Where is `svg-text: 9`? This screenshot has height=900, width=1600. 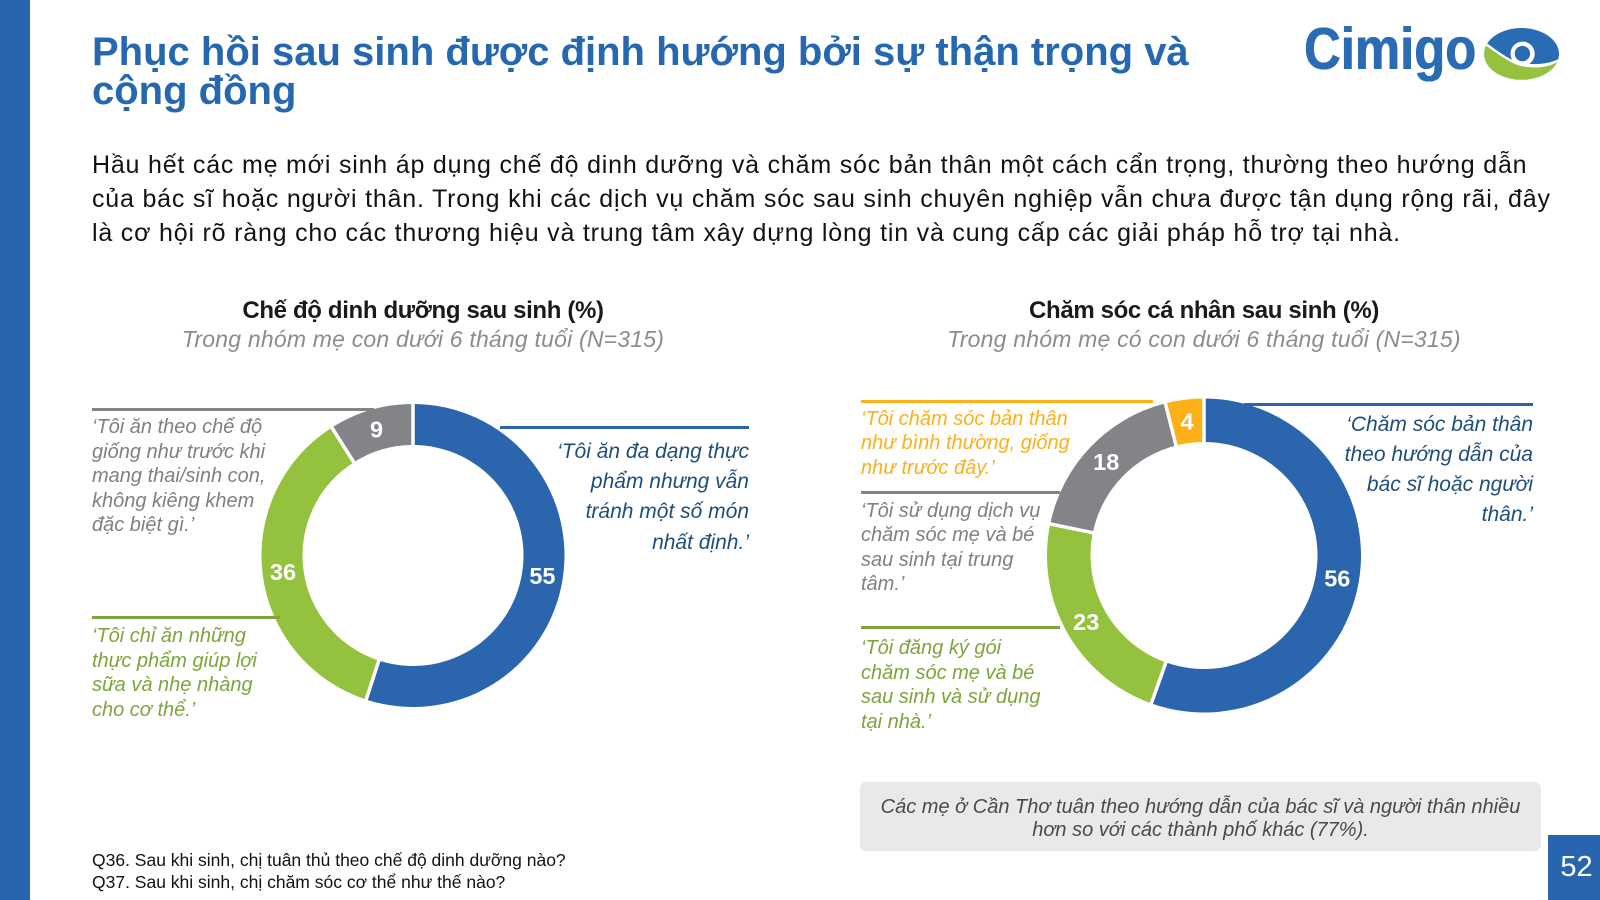 svg-text: 9 is located at coordinates (376, 430).